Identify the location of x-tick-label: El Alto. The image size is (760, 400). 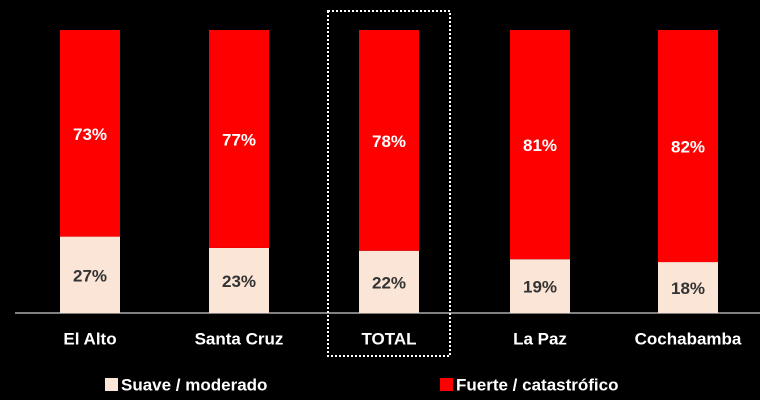
(89, 338).